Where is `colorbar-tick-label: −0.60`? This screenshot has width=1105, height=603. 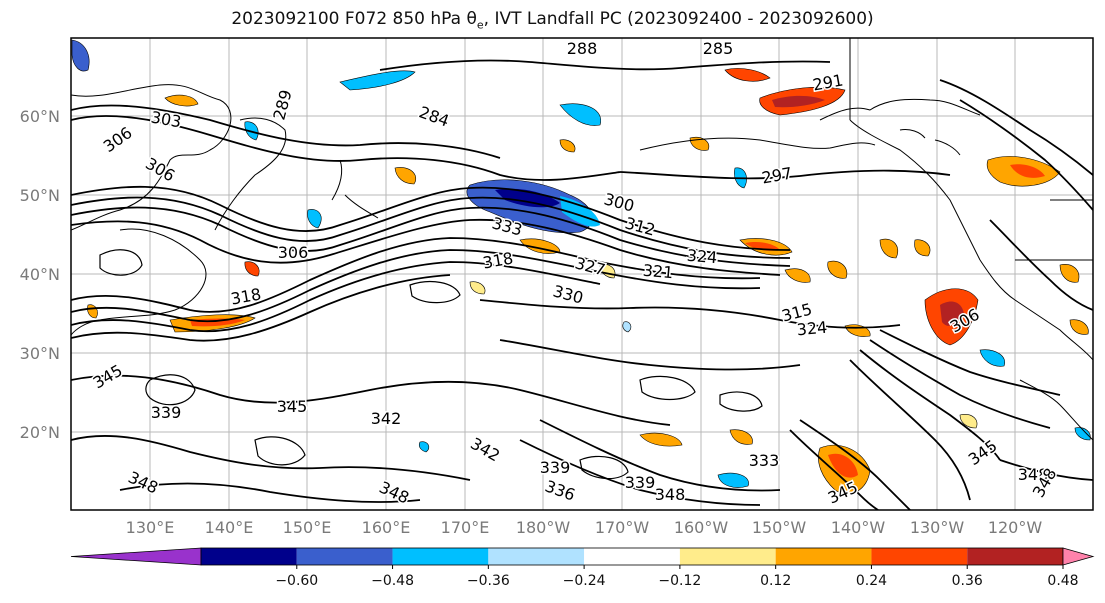 colorbar-tick-label: −0.60 is located at coordinates (296, 581).